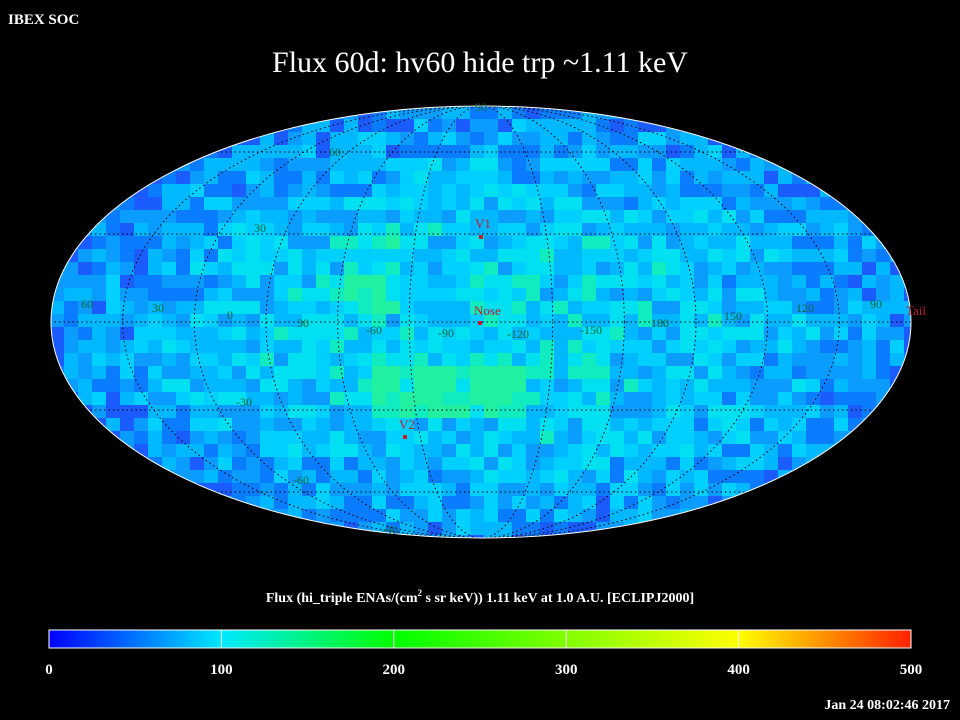  I want to click on grid-label: -150, so click(591, 330).